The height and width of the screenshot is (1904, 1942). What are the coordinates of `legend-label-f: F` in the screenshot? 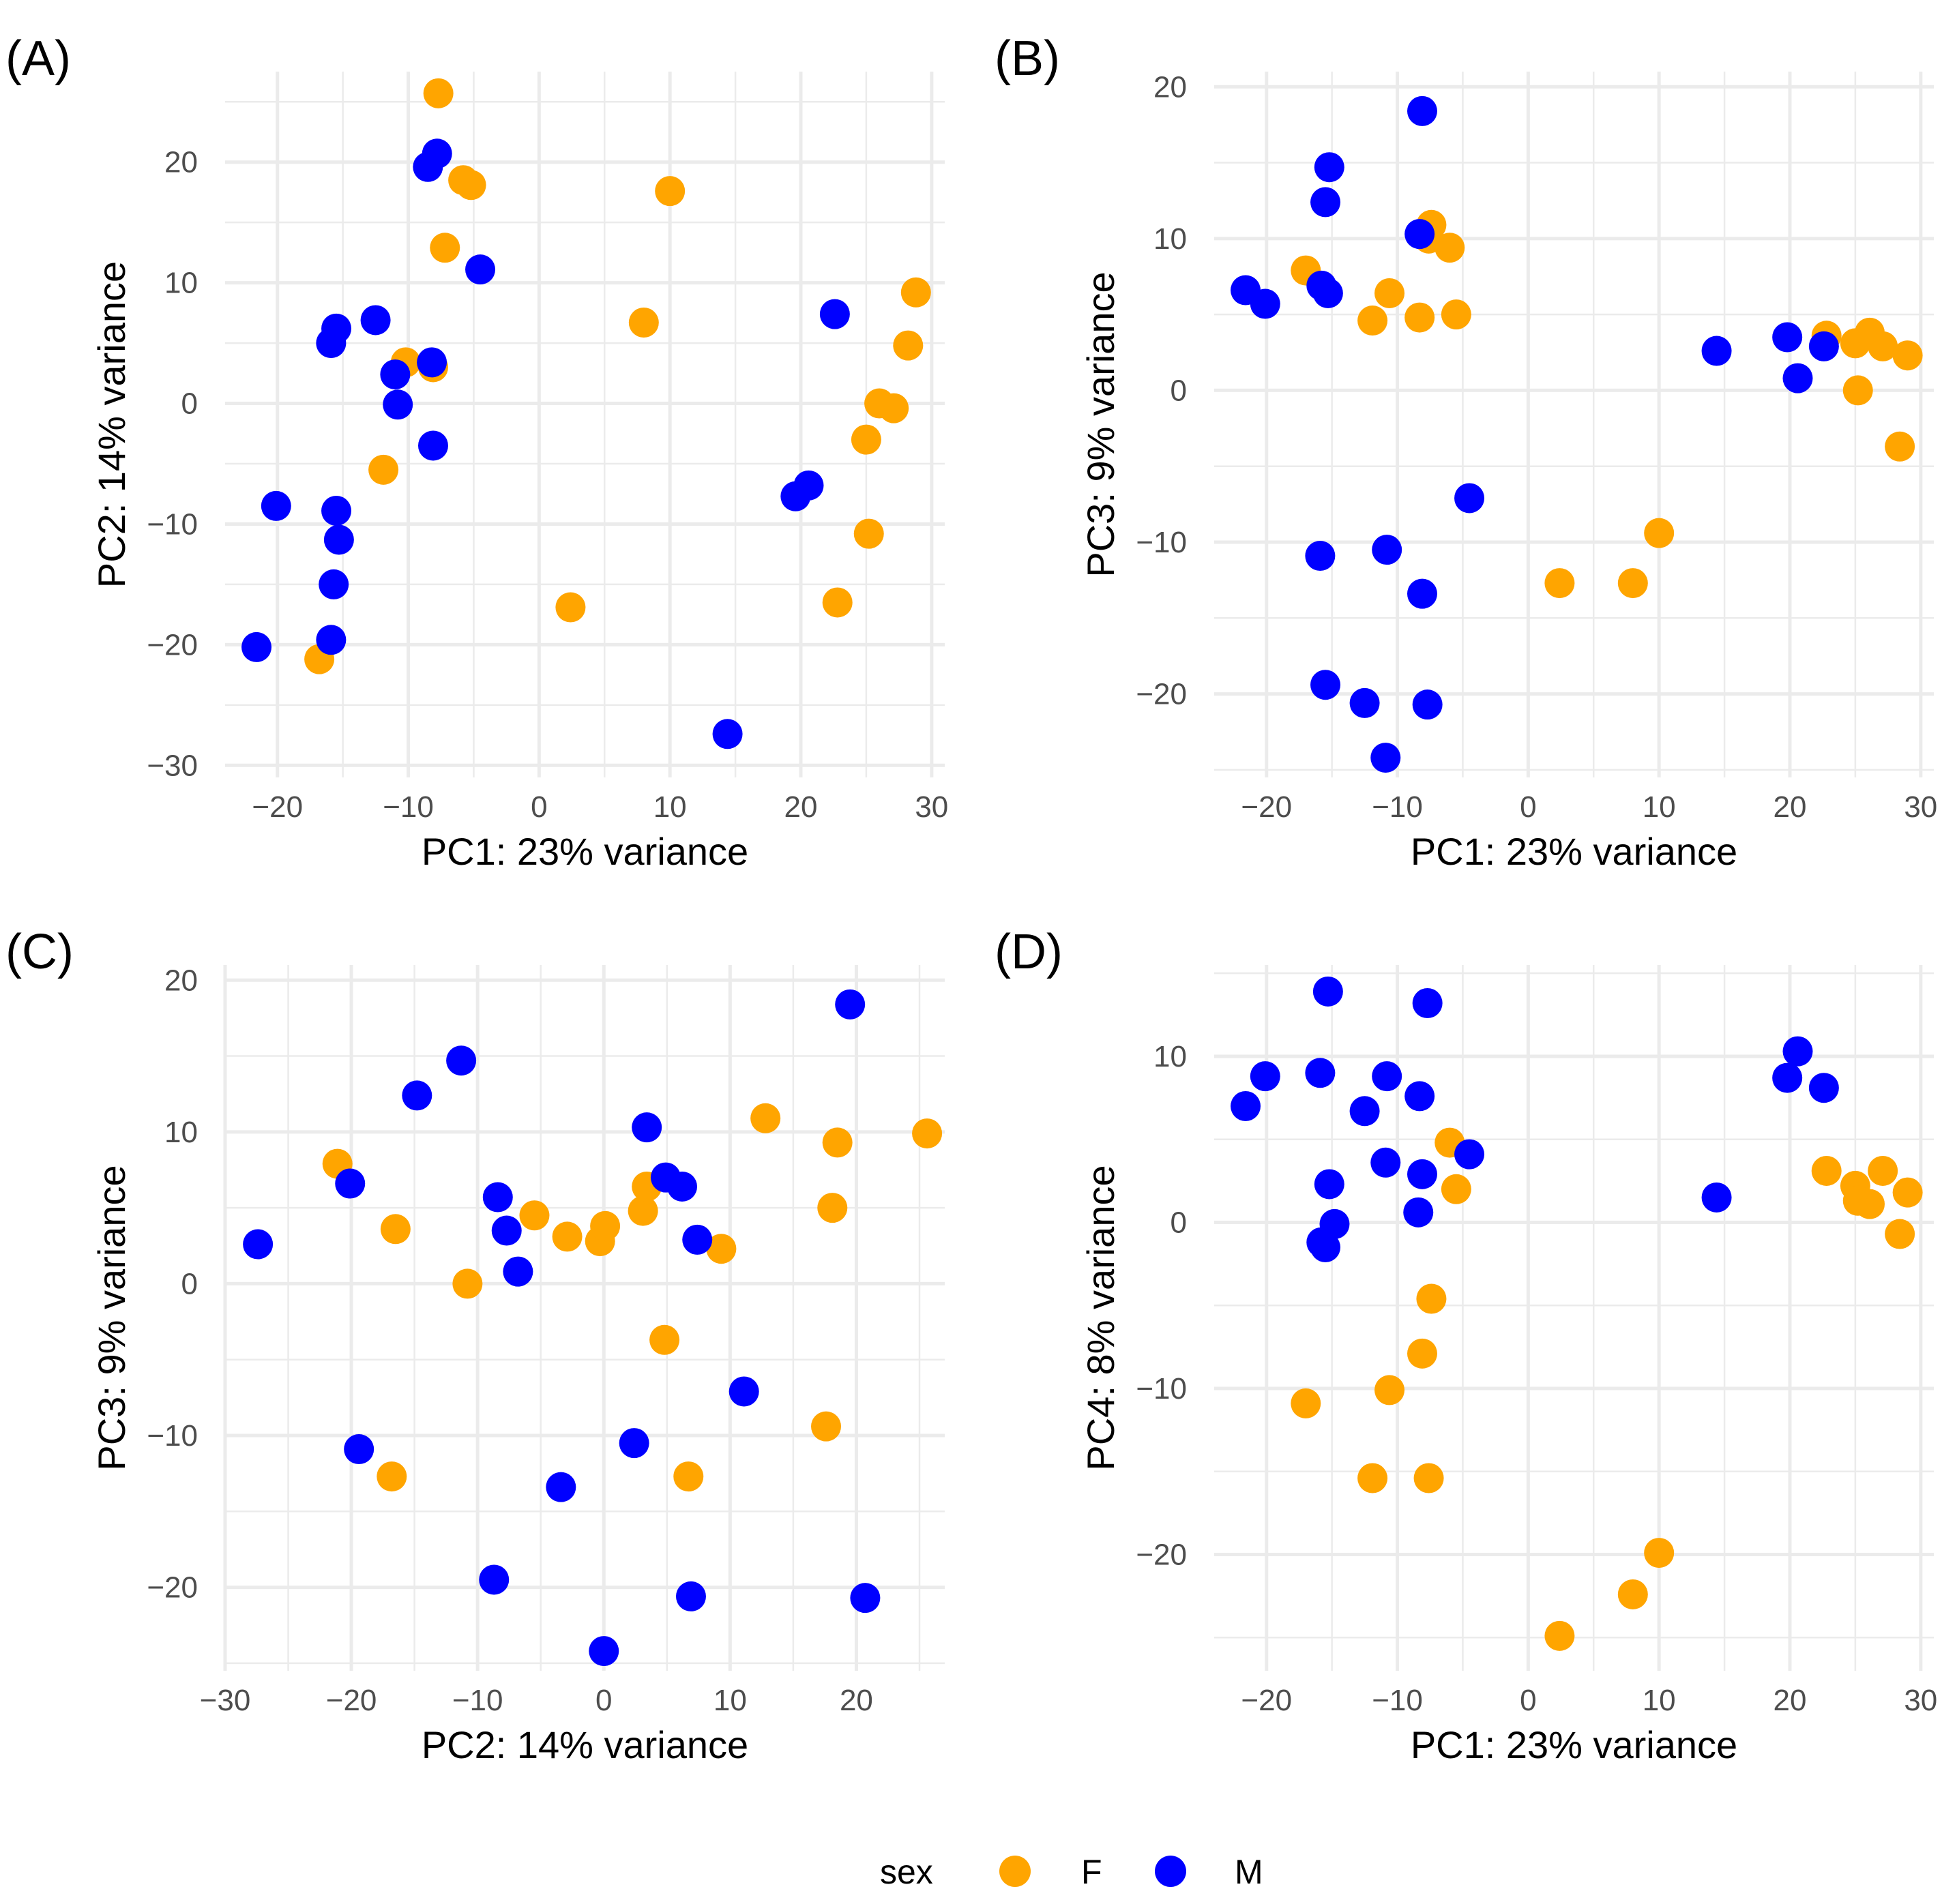 It's located at (1091, 1872).